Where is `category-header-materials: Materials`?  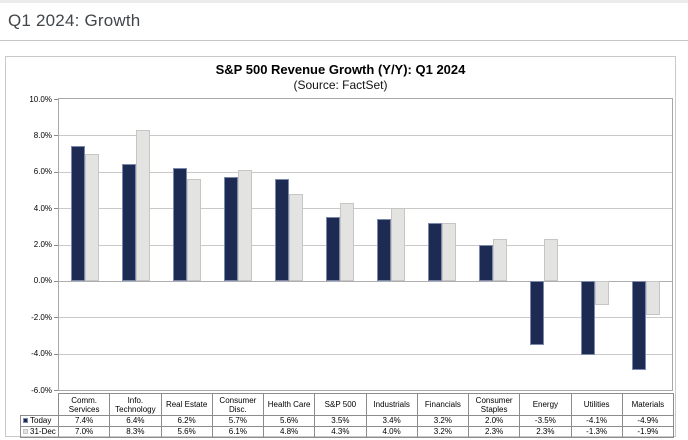
category-header-materials: Materials is located at coordinates (648, 404).